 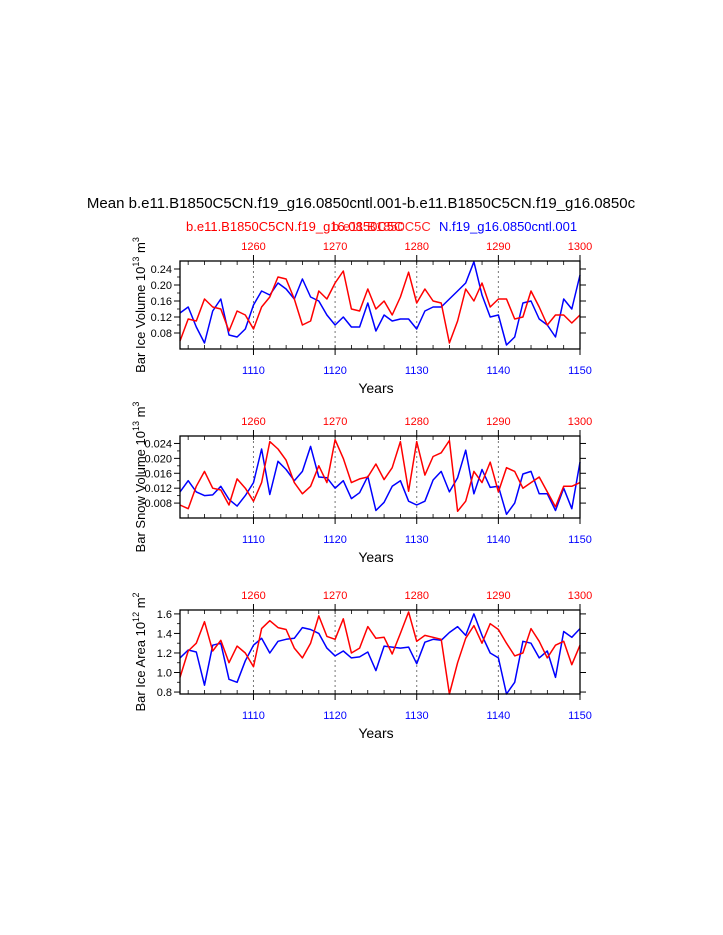 What do you see at coordinates (164, 693) in the screenshot?
I see `y-tick-label: 0.8` at bounding box center [164, 693].